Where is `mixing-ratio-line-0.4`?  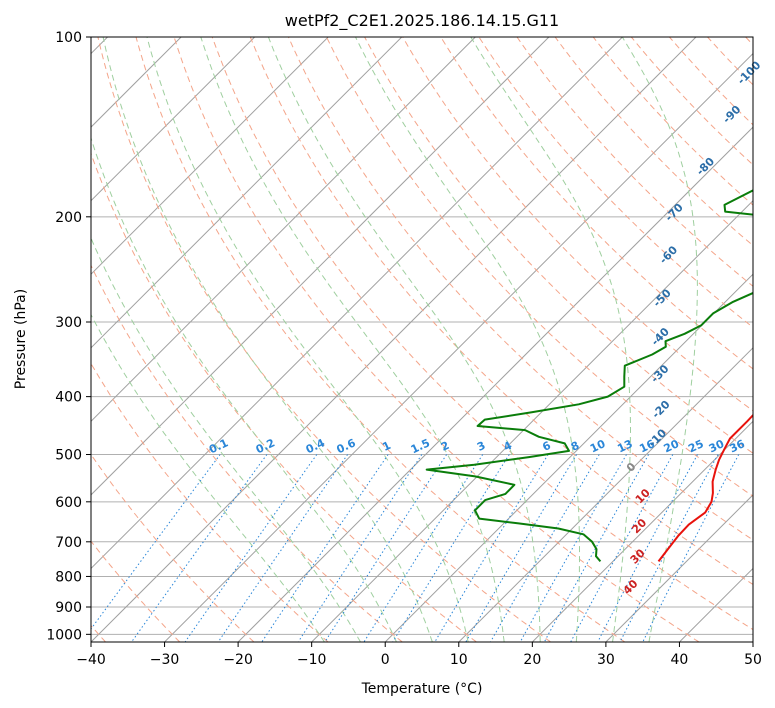 mixing-ratio-line-0.4 is located at coordinates (251, 548).